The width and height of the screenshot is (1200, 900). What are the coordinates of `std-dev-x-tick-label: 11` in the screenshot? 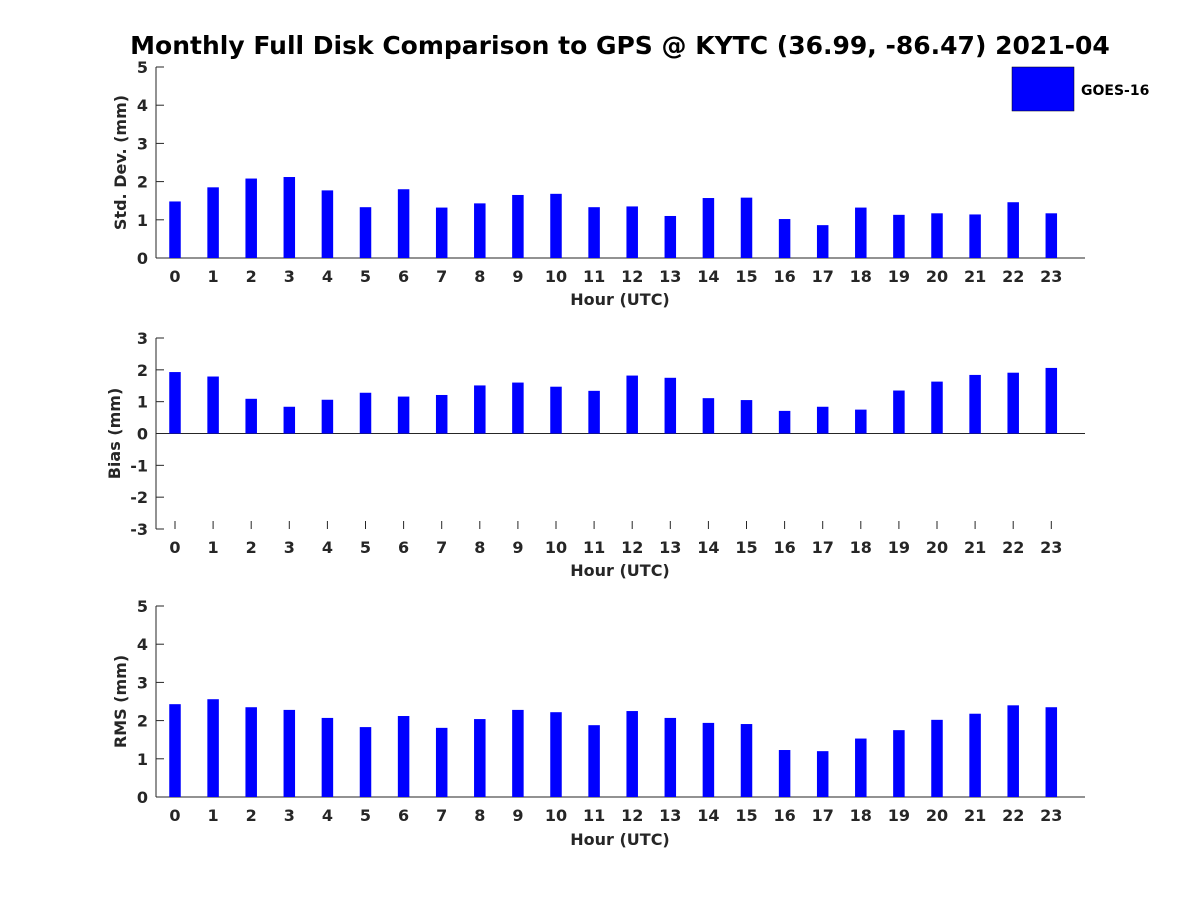 It's located at (594, 276).